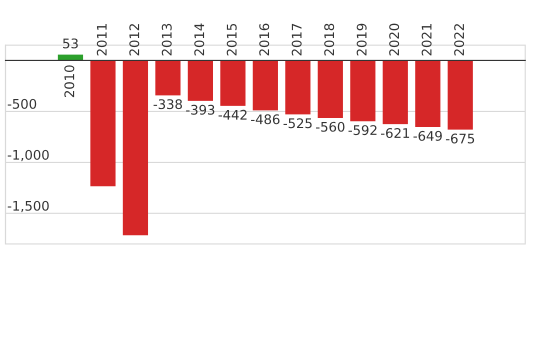 Image resolution: width=550 pixels, height=350 pixels. Describe the element at coordinates (362, 130) in the screenshot. I see `data-label: -592` at that location.